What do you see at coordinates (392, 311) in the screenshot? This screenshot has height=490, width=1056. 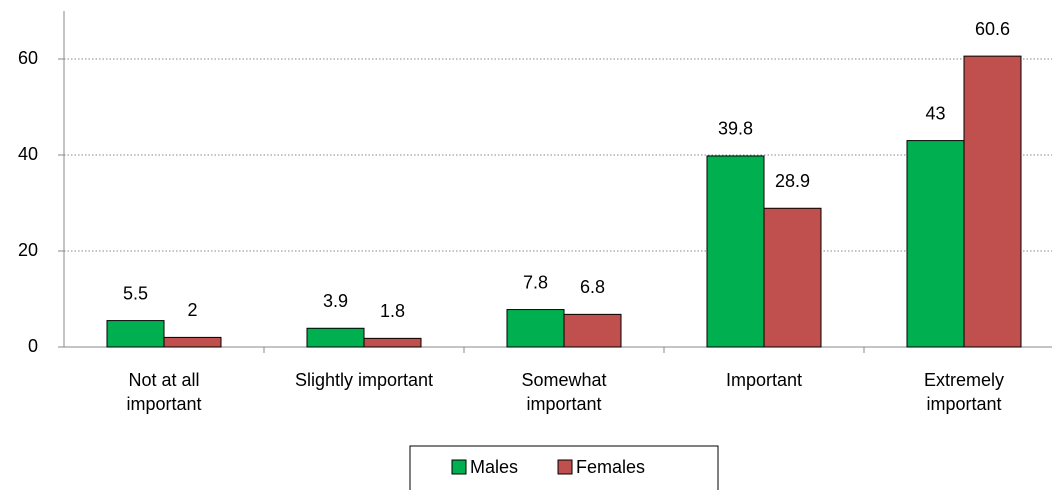 I see `value-label: 1.8` at bounding box center [392, 311].